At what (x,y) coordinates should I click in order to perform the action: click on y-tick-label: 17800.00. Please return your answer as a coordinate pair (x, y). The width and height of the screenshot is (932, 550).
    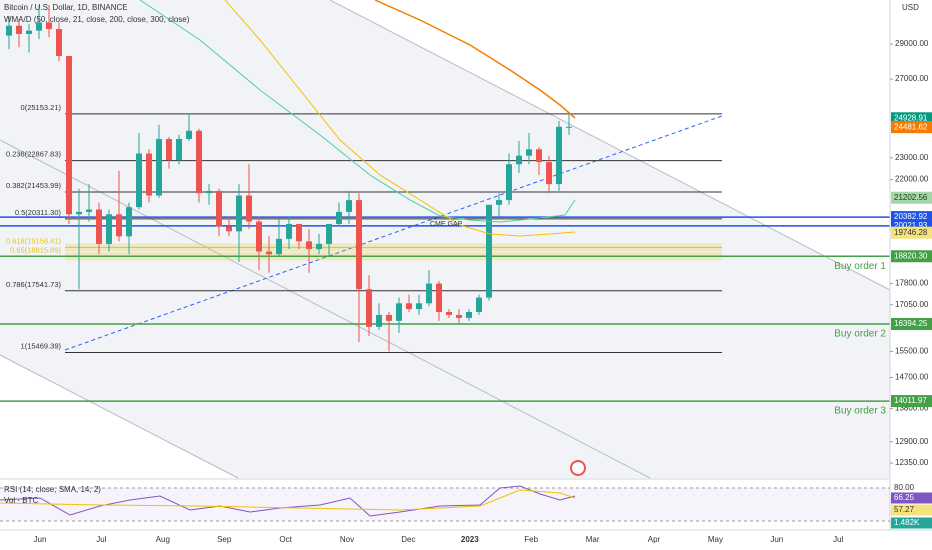
    Looking at the image, I should click on (912, 283).